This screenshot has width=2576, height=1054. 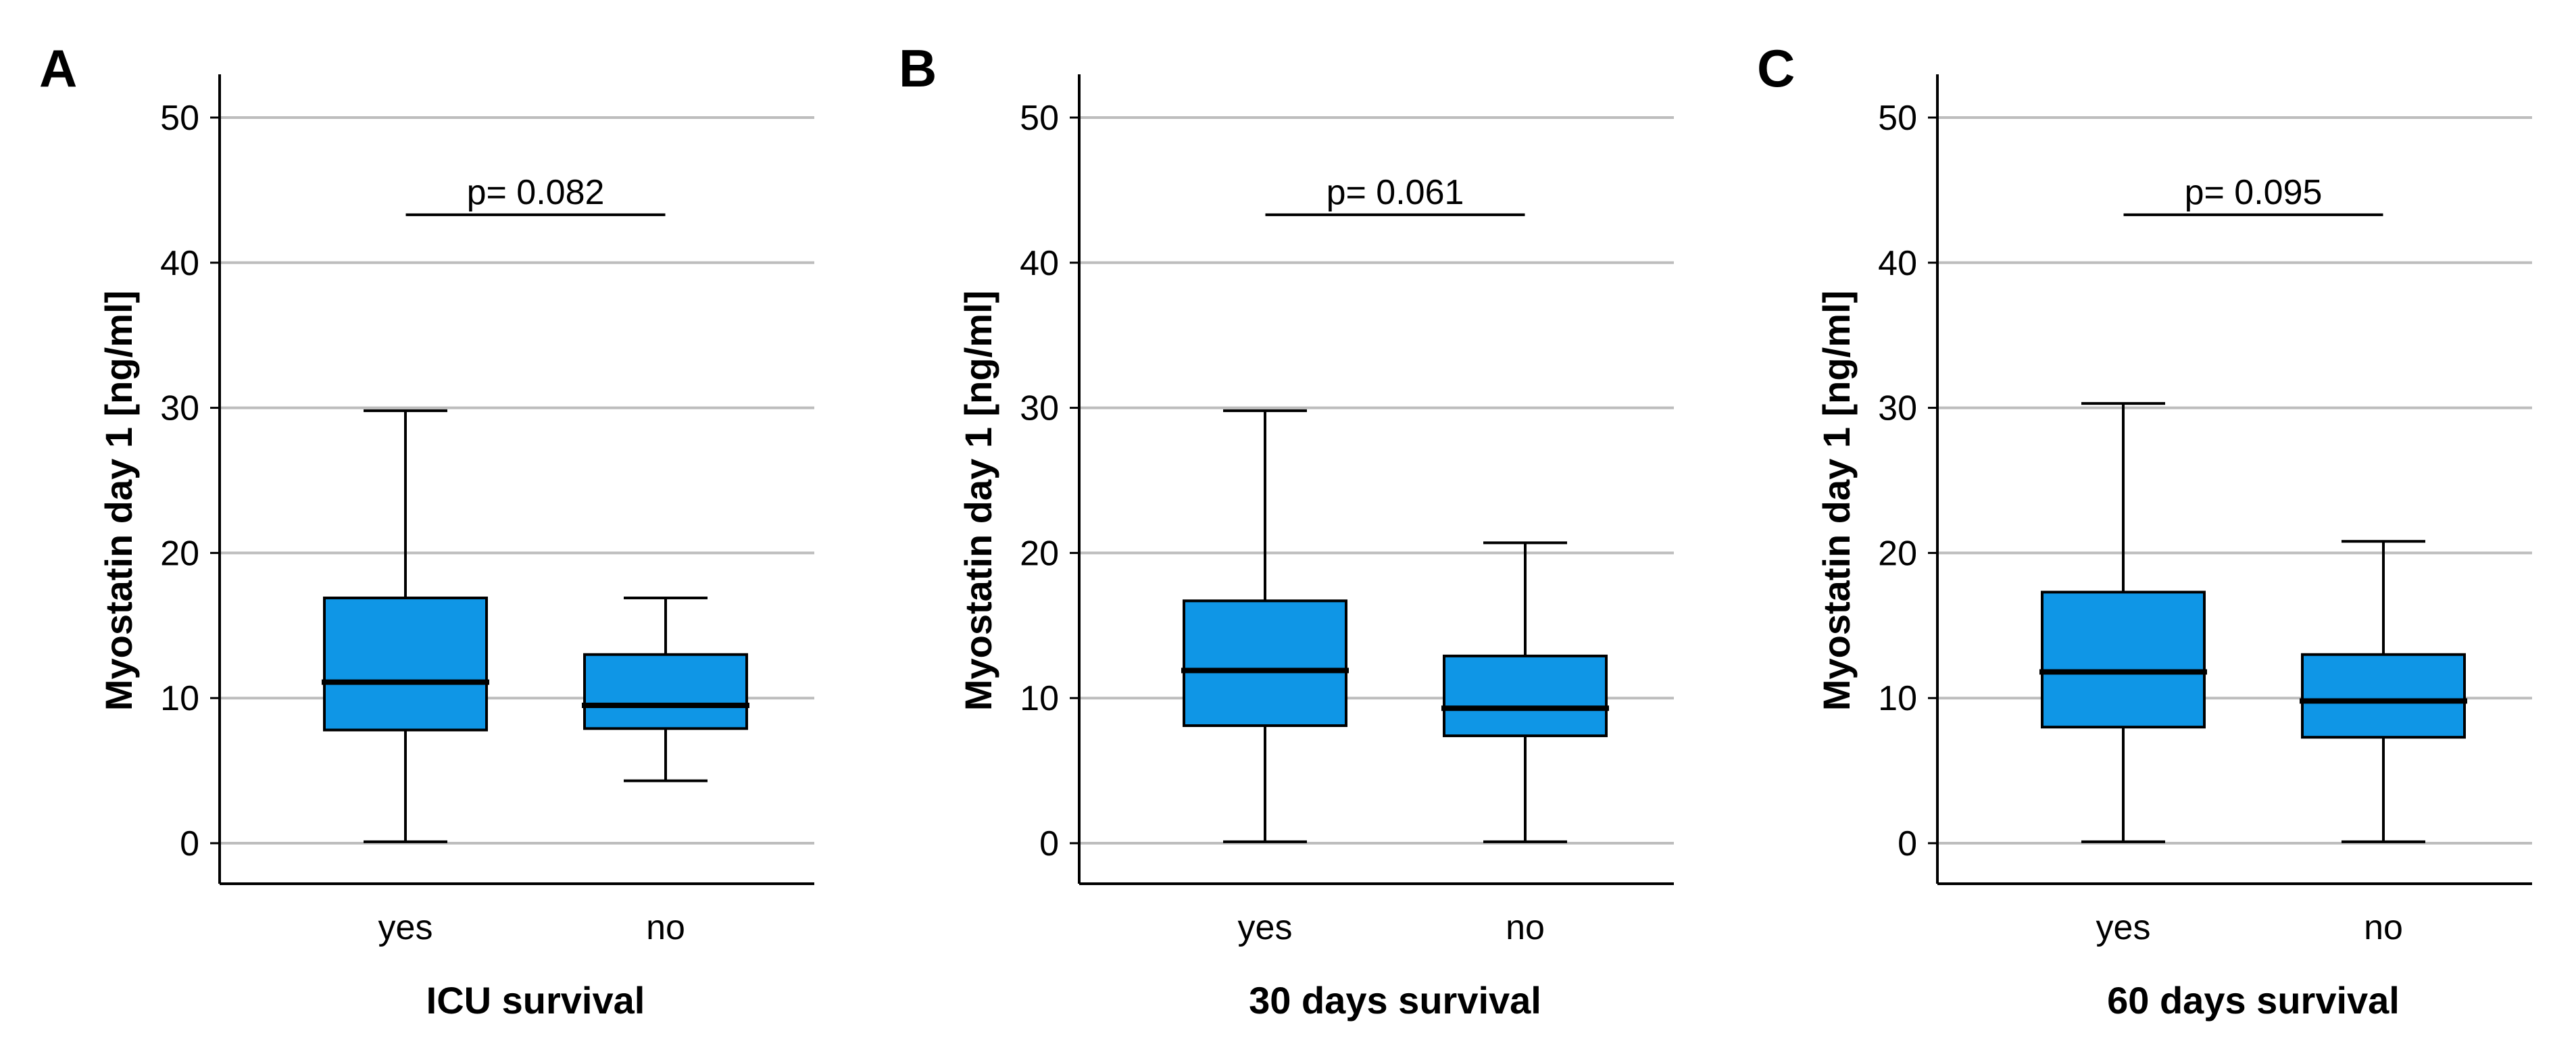 I want to click on panel-letter: A, so click(x=58, y=68).